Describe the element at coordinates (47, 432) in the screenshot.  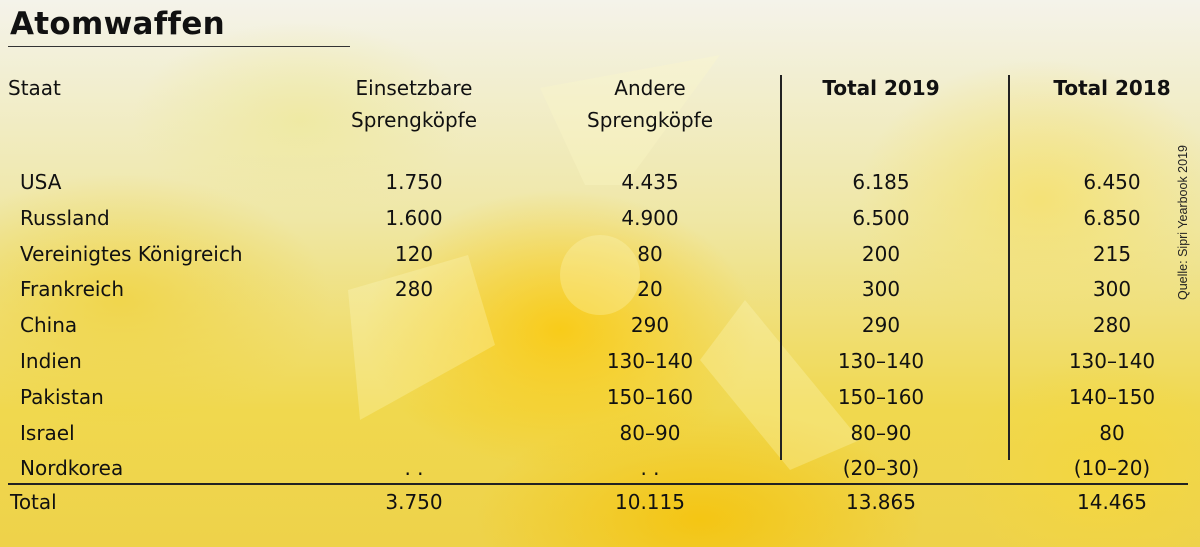
I see `state-cell: Israel` at that location.